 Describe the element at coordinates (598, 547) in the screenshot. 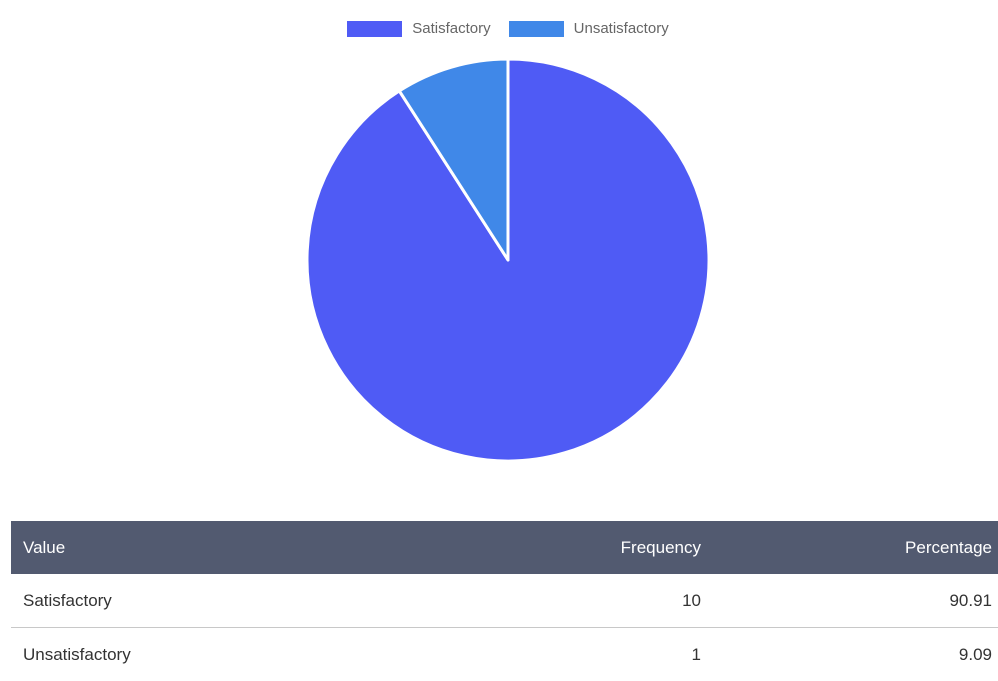

I see `header-frequency: Frequency` at that location.